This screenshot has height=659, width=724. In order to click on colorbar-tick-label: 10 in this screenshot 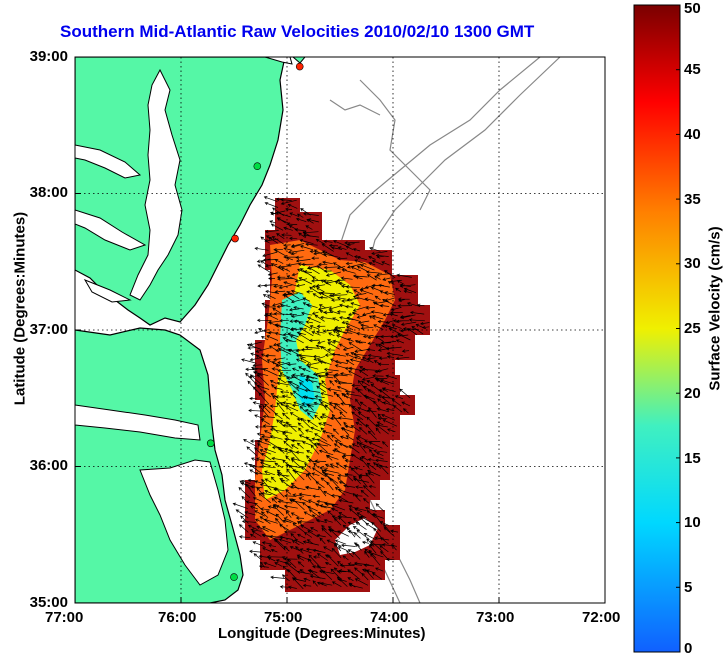, I will do `click(692, 522)`.